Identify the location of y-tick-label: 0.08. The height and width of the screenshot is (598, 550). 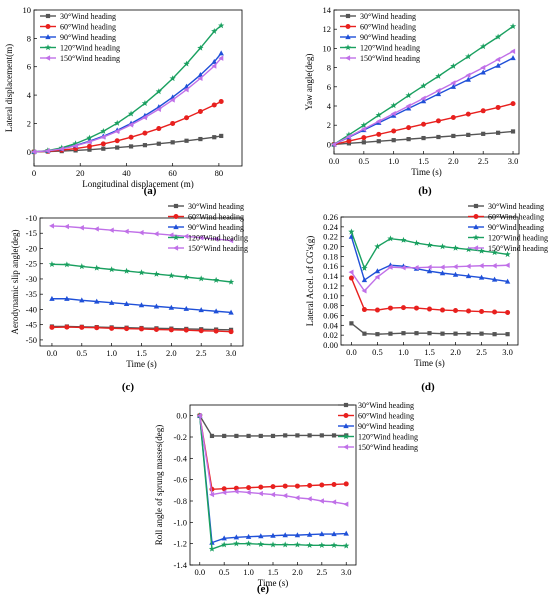
(330, 306).